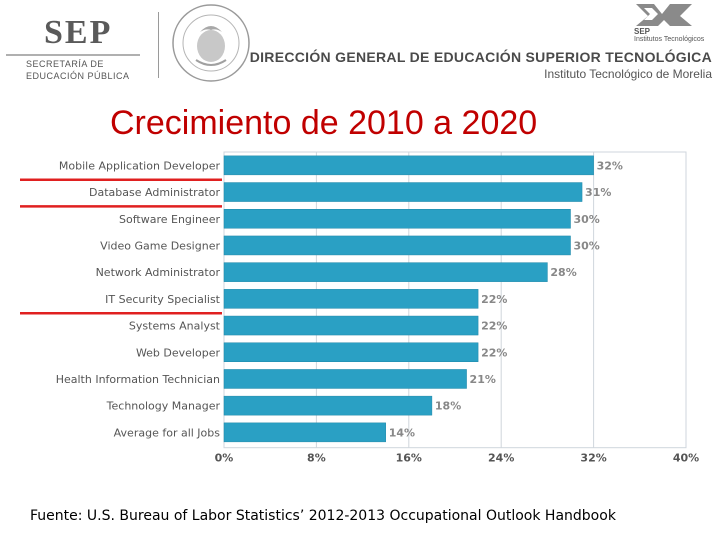 The height and width of the screenshot is (540, 720). Describe the element at coordinates (78, 32) in the screenshot. I see `sep-logo-text: SEP` at that location.